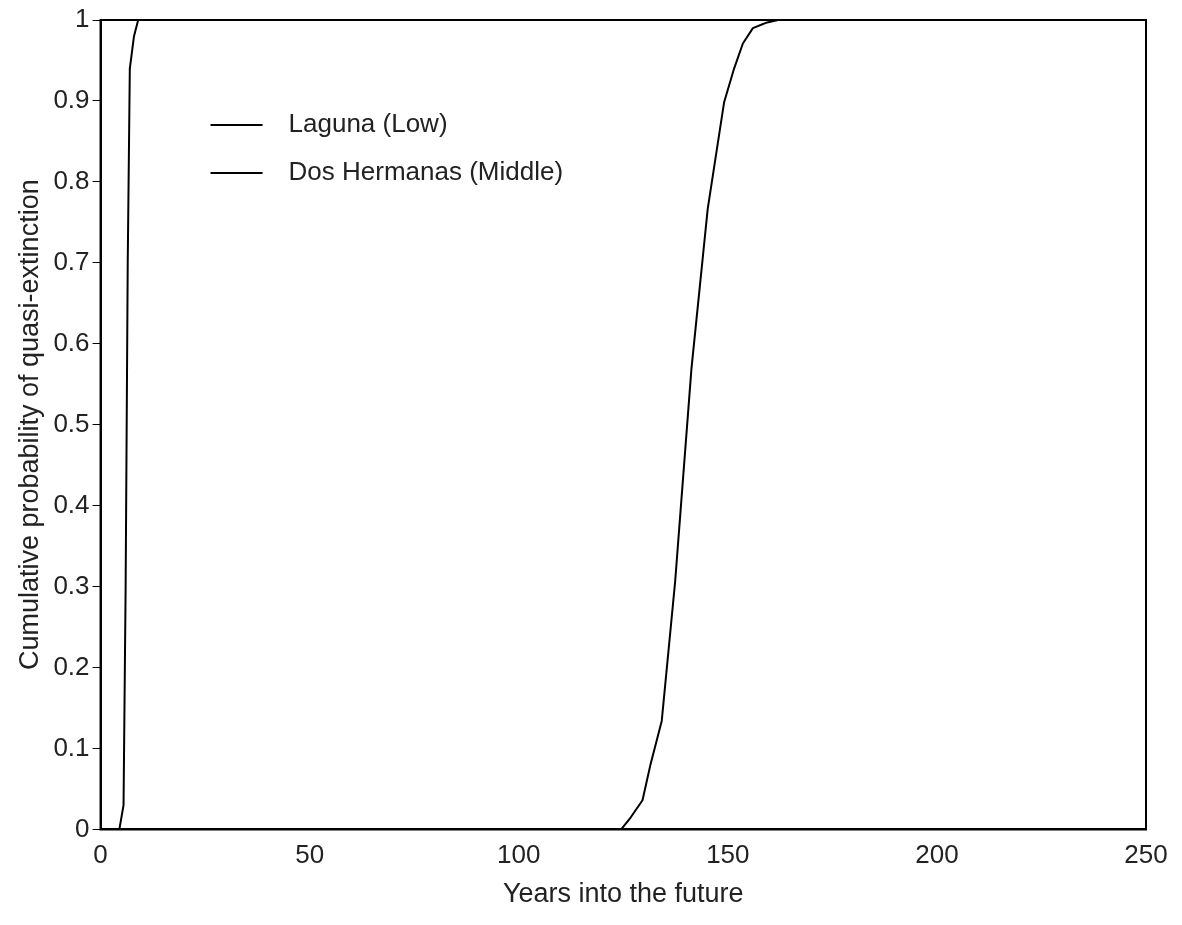 This screenshot has height=925, width=1182. Describe the element at coordinates (368, 123) in the screenshot. I see `legend-label: Laguna (Low)` at that location.